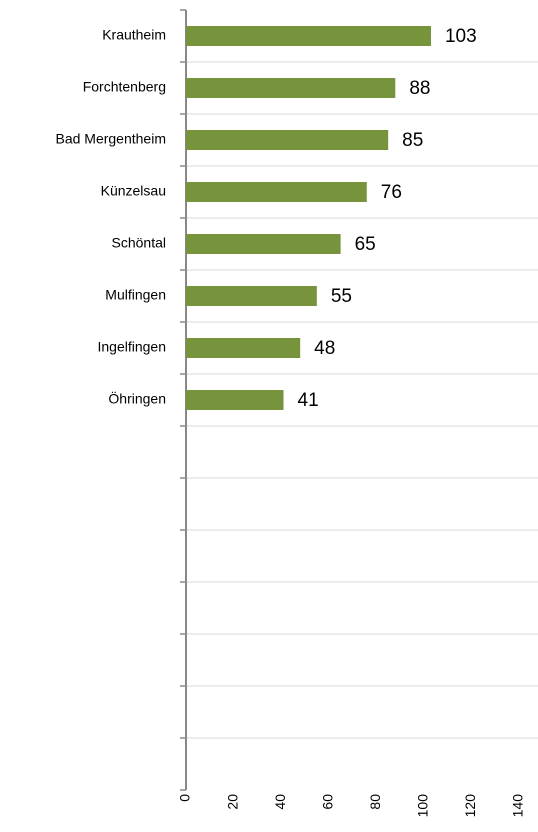 The image size is (538, 832). I want to click on value-label: 55, so click(341, 296).